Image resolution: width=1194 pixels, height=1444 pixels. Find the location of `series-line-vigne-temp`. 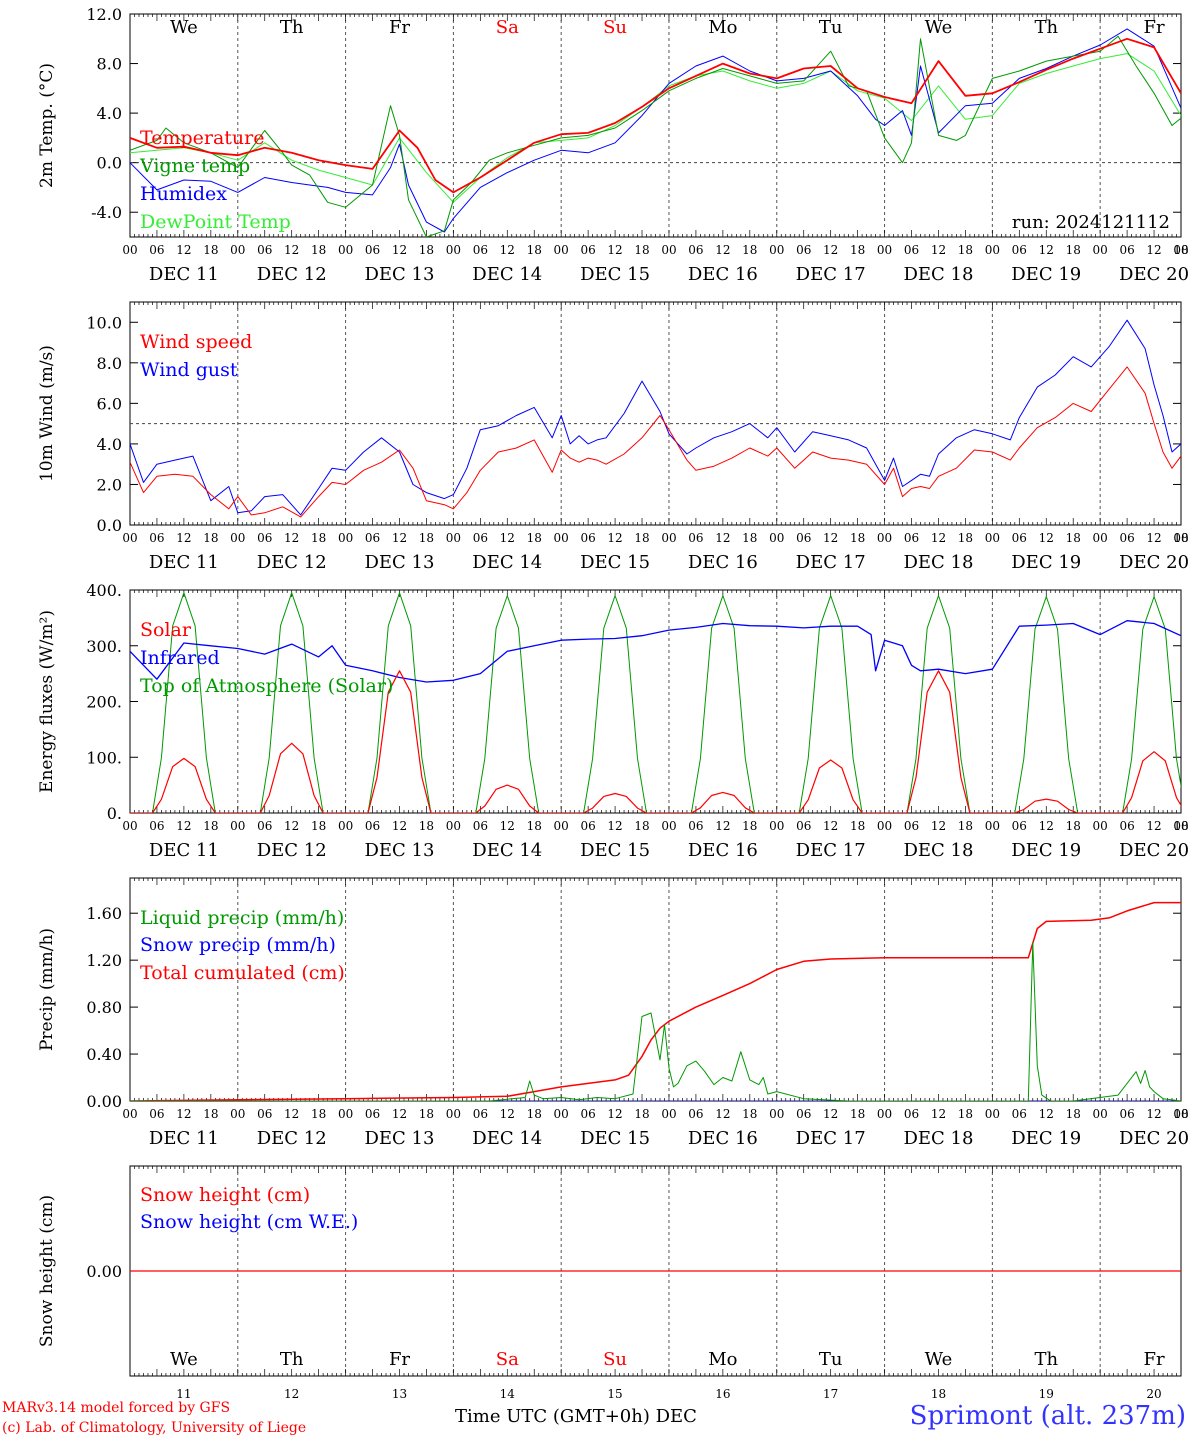

series-line-vigne-temp is located at coordinates (655, 136).